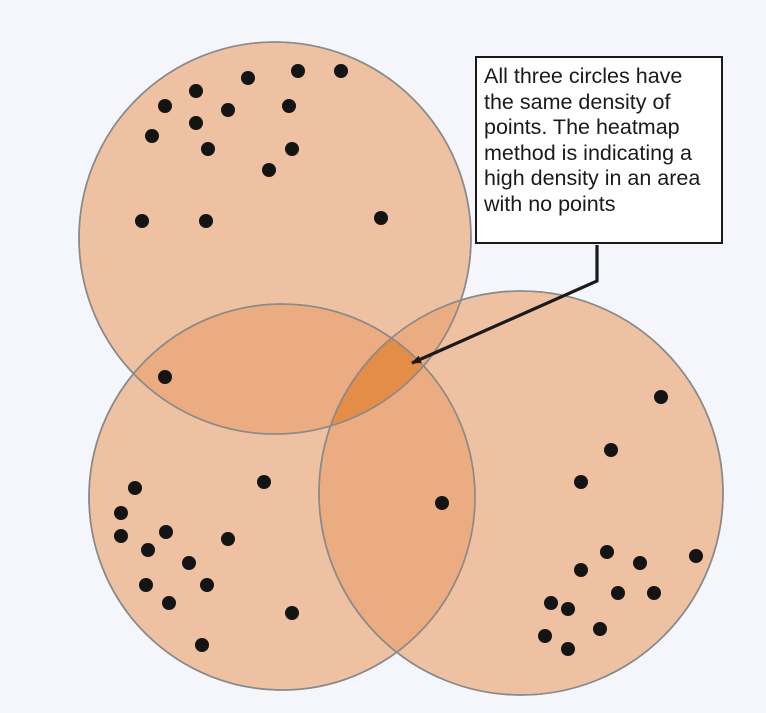 The height and width of the screenshot is (713, 766). What do you see at coordinates (505, 305) in the screenshot?
I see `callout-arrow` at bounding box center [505, 305].